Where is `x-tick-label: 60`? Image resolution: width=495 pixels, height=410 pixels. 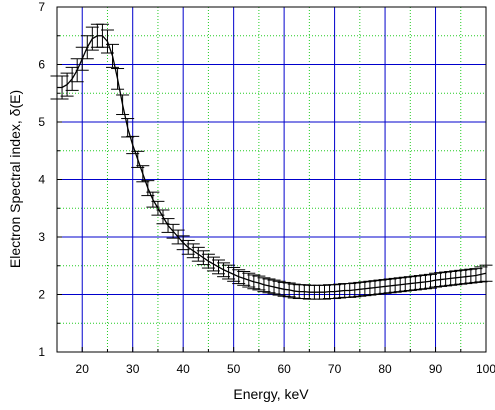 x-tick-label: 60 is located at coordinates (284, 369).